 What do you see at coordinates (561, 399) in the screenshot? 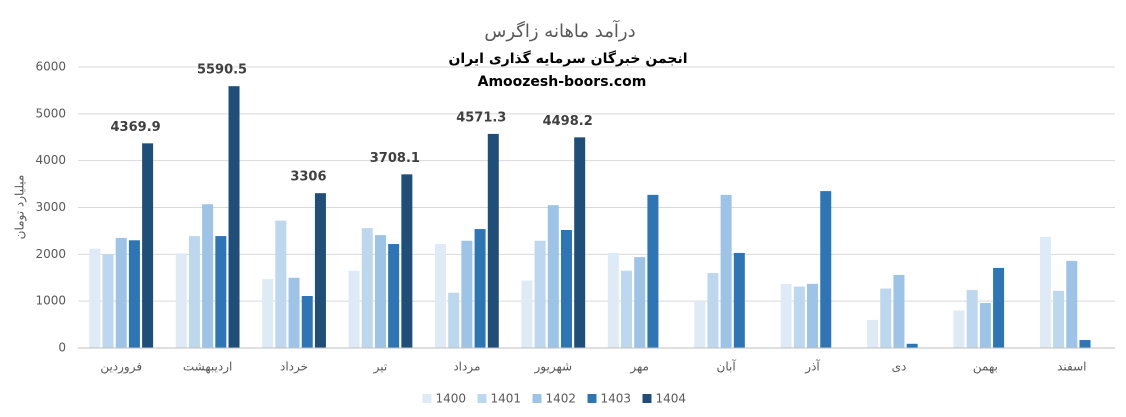
I see `legend-label: 1402` at bounding box center [561, 399].